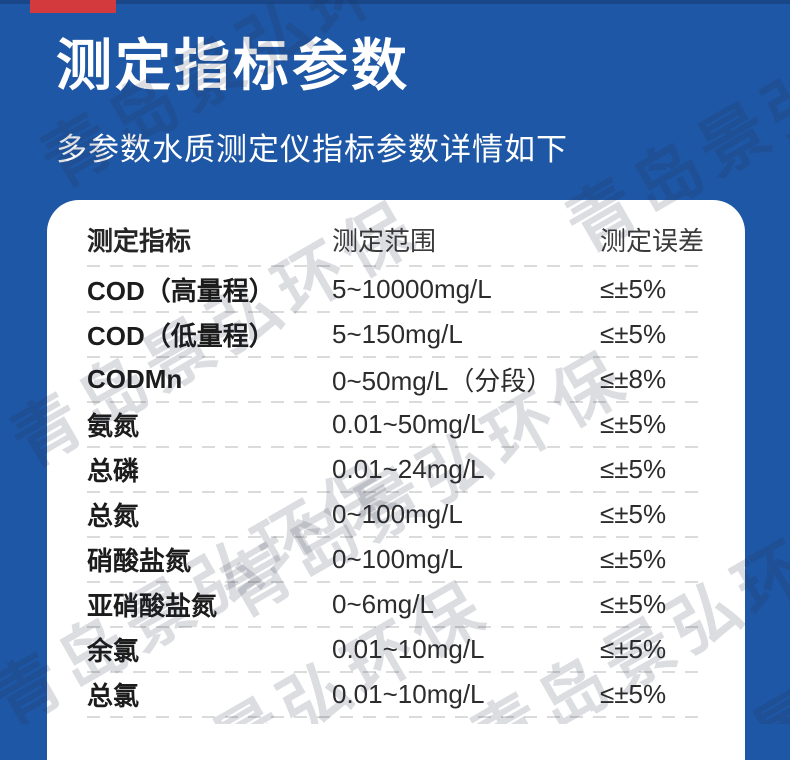 The image size is (790, 760). What do you see at coordinates (139, 241) in the screenshot?
I see `column-header-indicator: 测定指标` at bounding box center [139, 241].